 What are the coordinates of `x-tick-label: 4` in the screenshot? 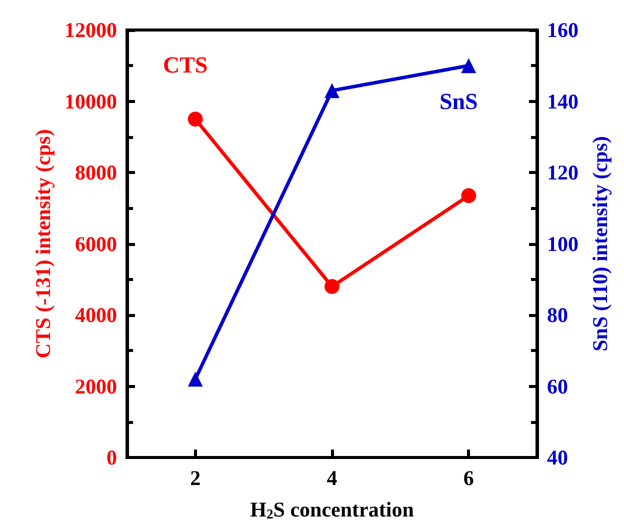 It's located at (332, 478).